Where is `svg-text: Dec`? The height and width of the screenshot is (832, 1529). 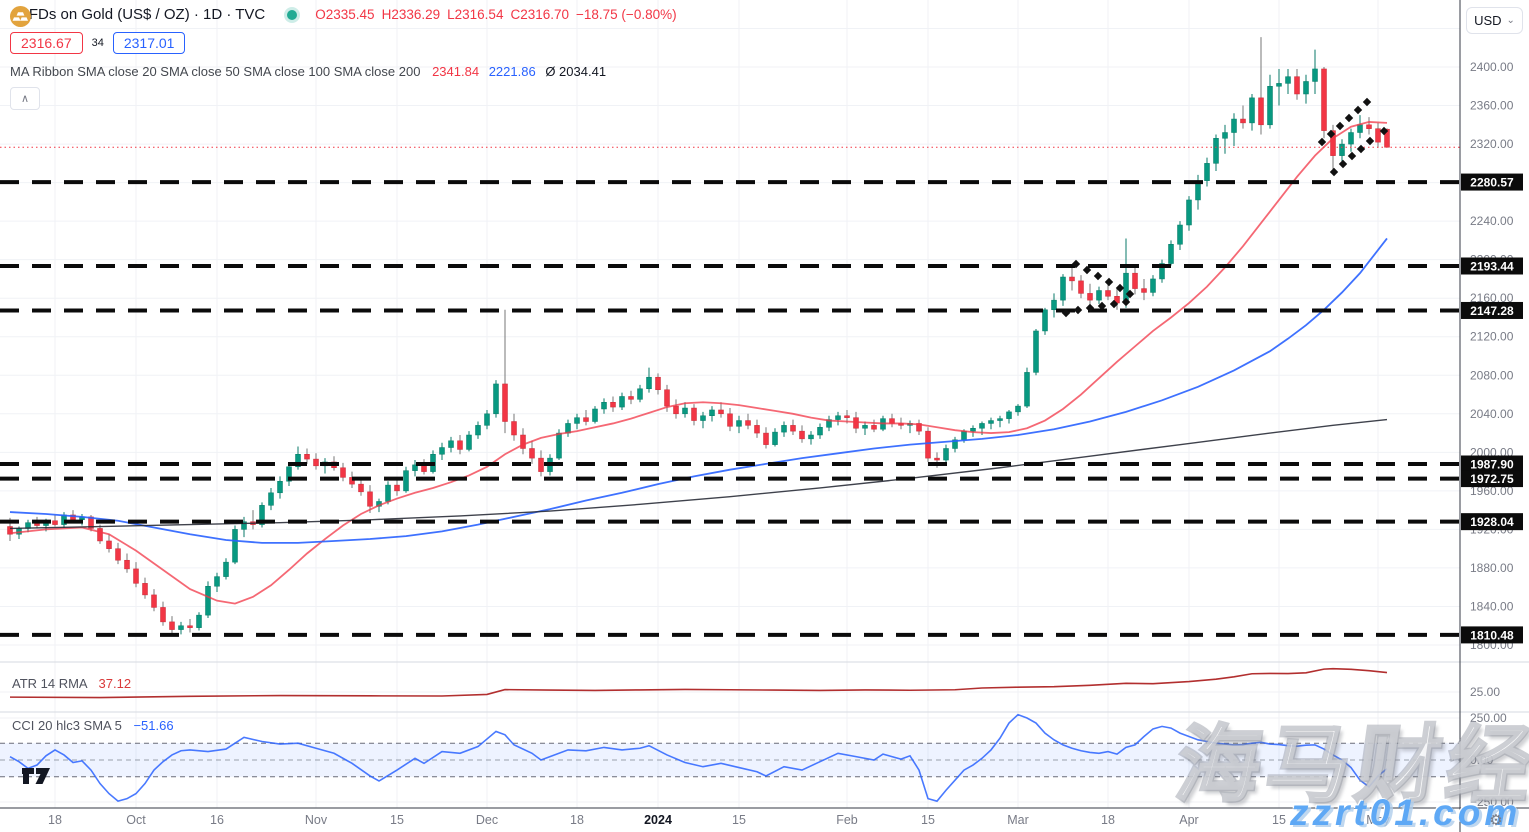 svg-text: Dec is located at coordinates (487, 820).